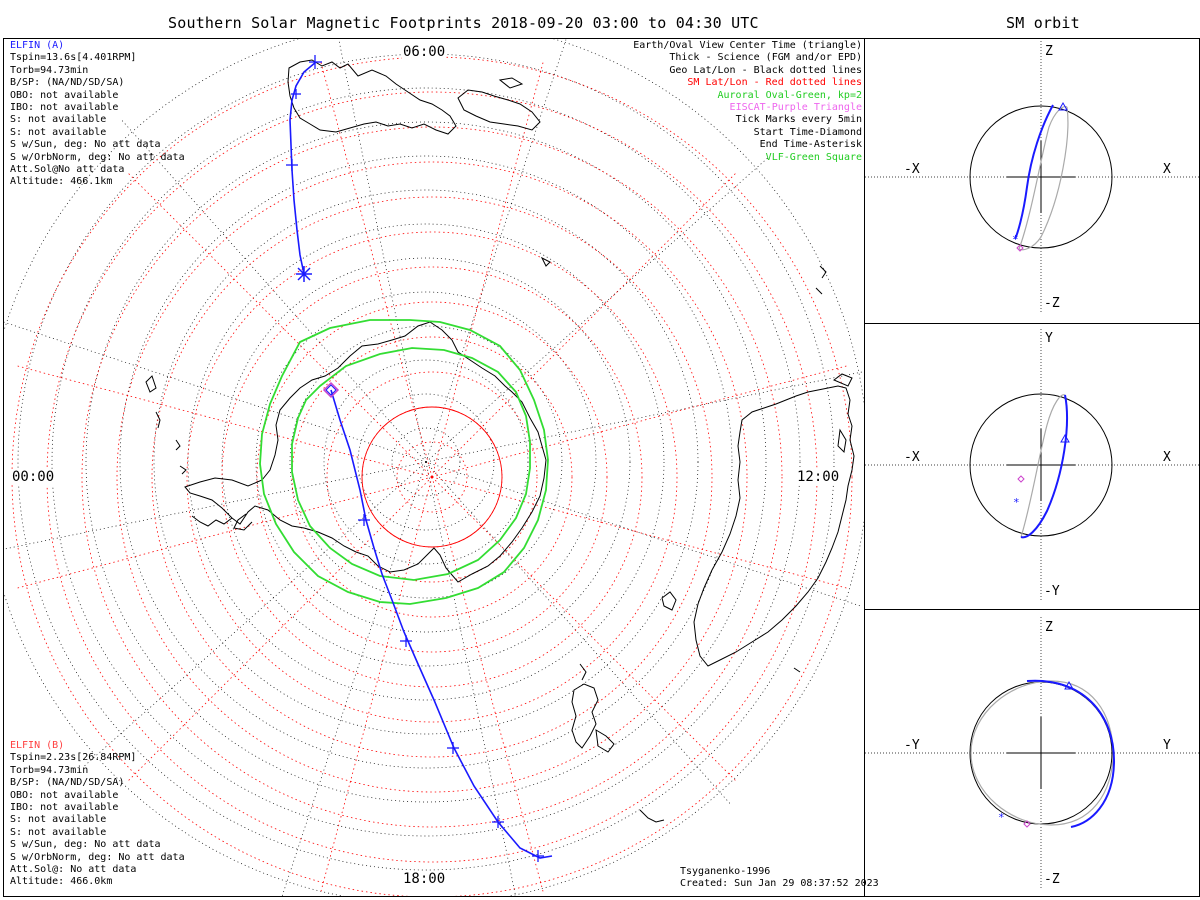 Image resolution: width=1200 pixels, height=900 pixels. Describe the element at coordinates (49, 70) in the screenshot. I see `elfin-a-line: Torb=94.73min` at that location.